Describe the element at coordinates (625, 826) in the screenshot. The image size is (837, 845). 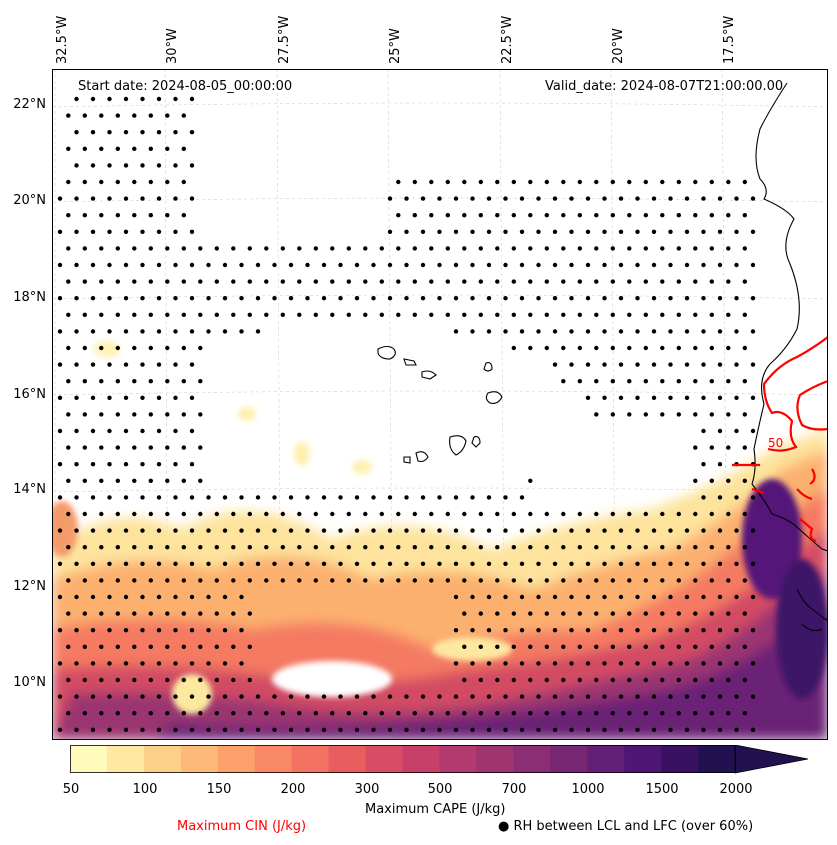
I see `rh-legend: ● RH between LCL and LFC (over 60%)` at that location.